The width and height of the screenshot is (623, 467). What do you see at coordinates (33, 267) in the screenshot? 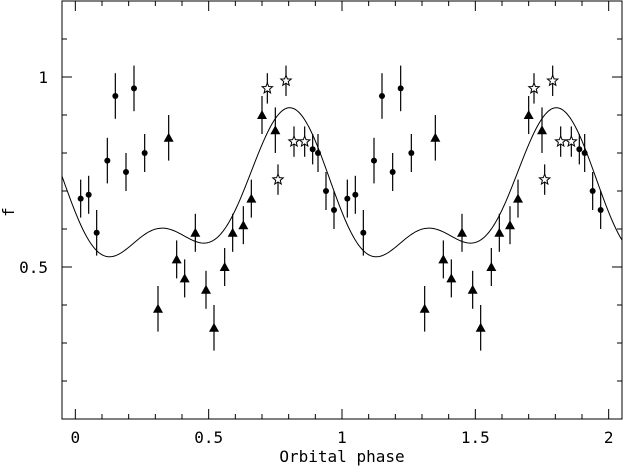
I see `y-tick-label: 0.5` at bounding box center [33, 267].